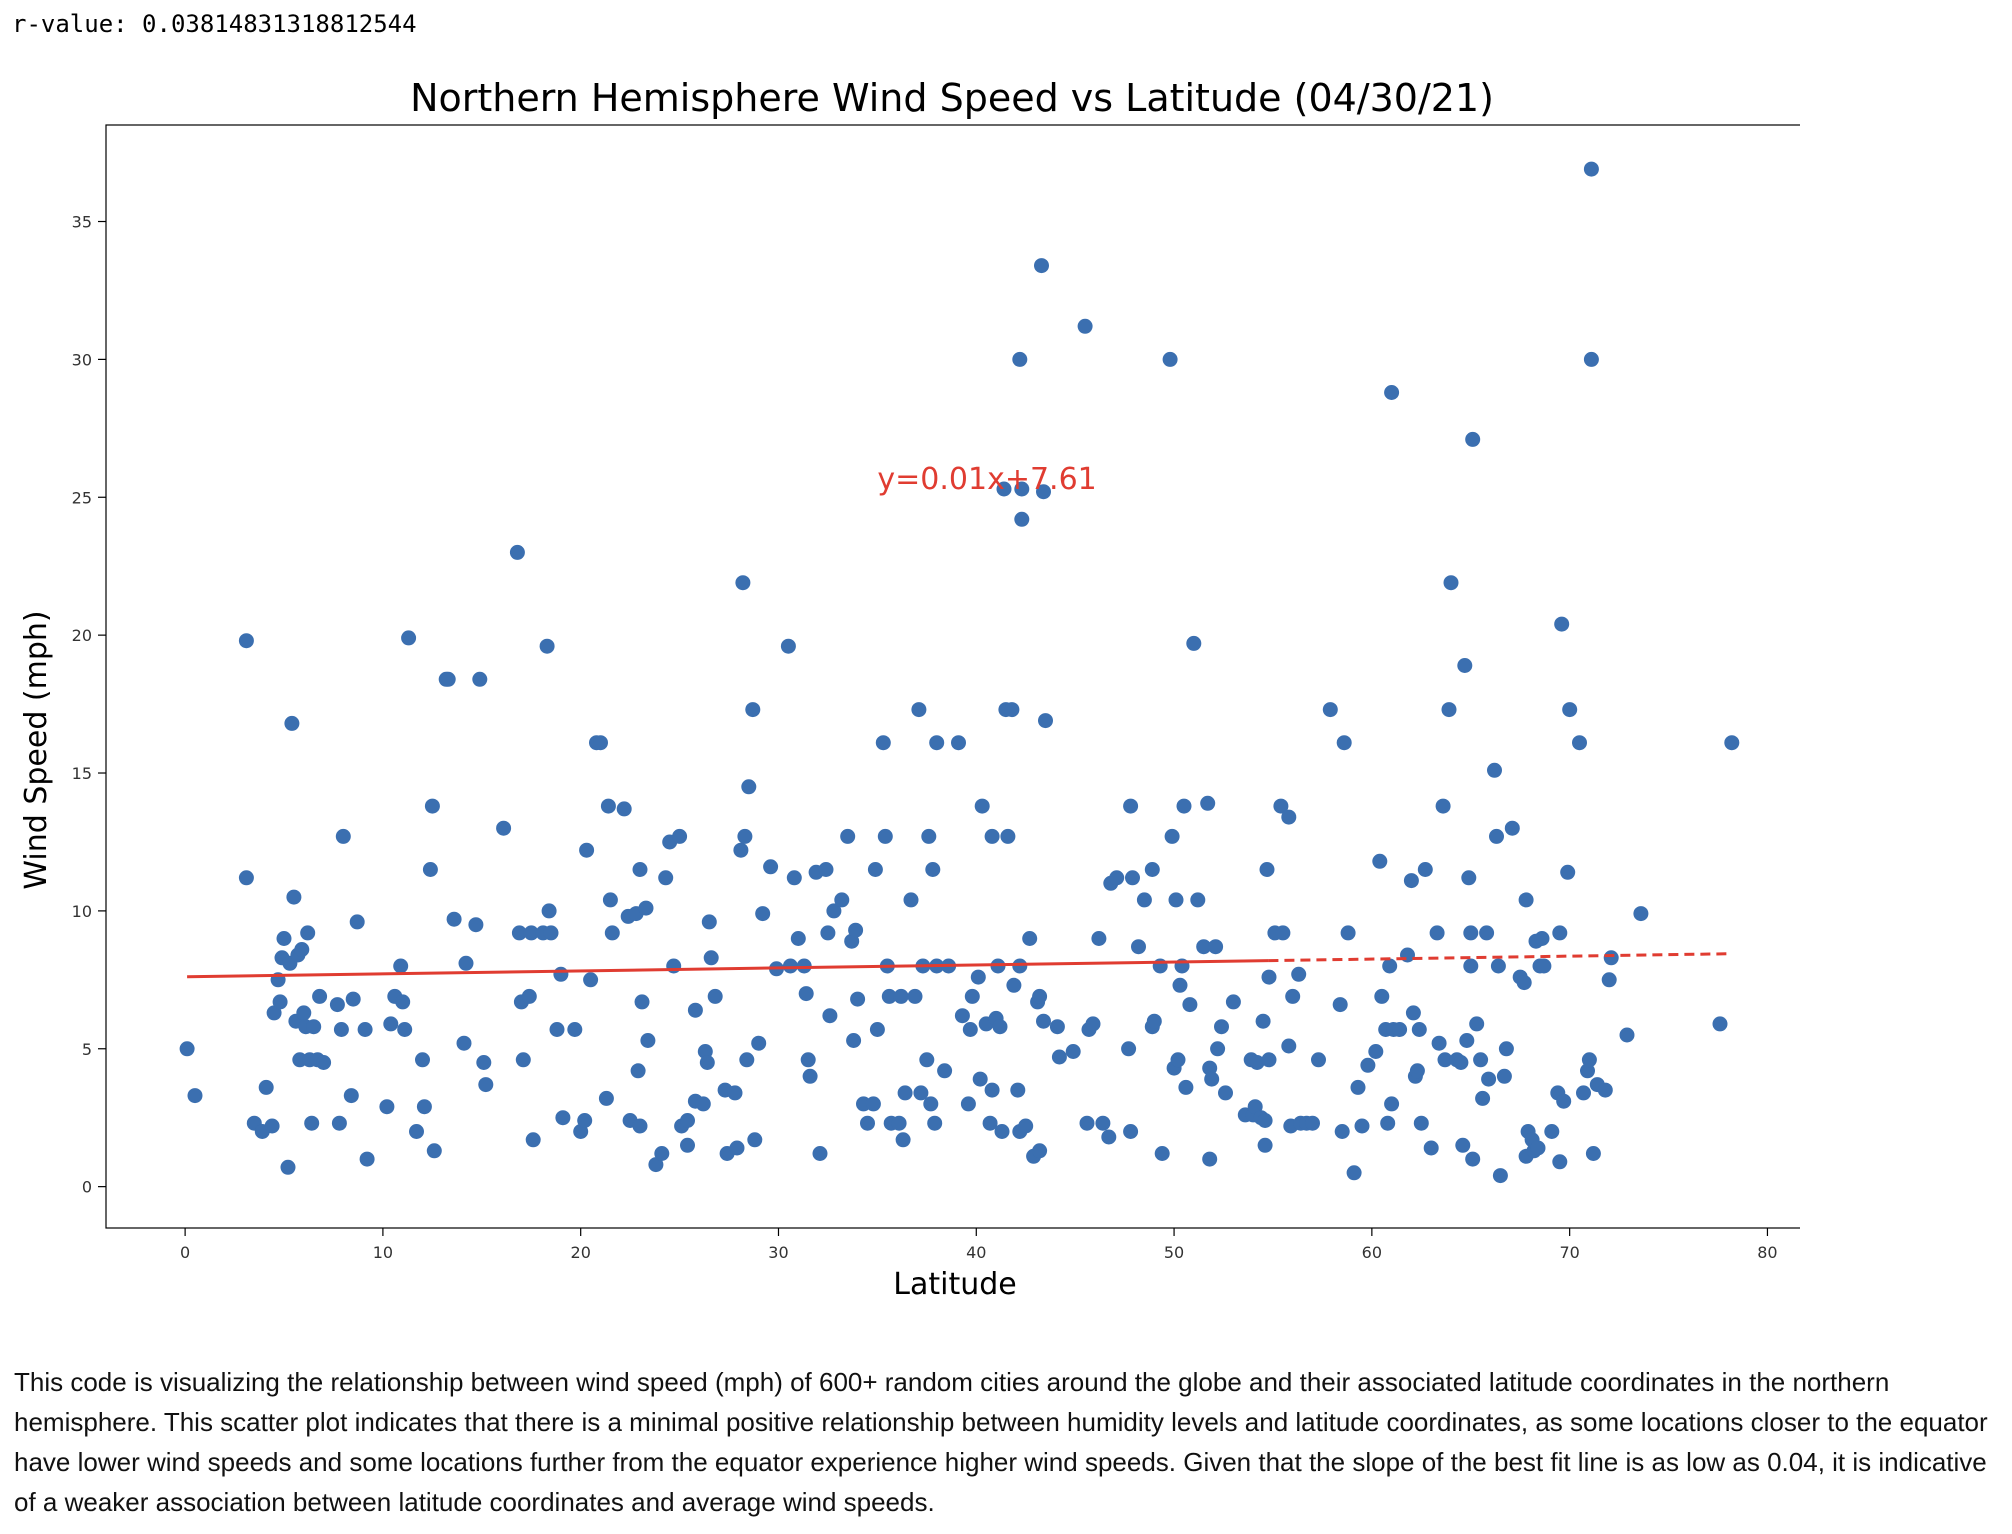  What do you see at coordinates (1569, 1252) in the screenshot?
I see `x-tick-label: 70` at bounding box center [1569, 1252].